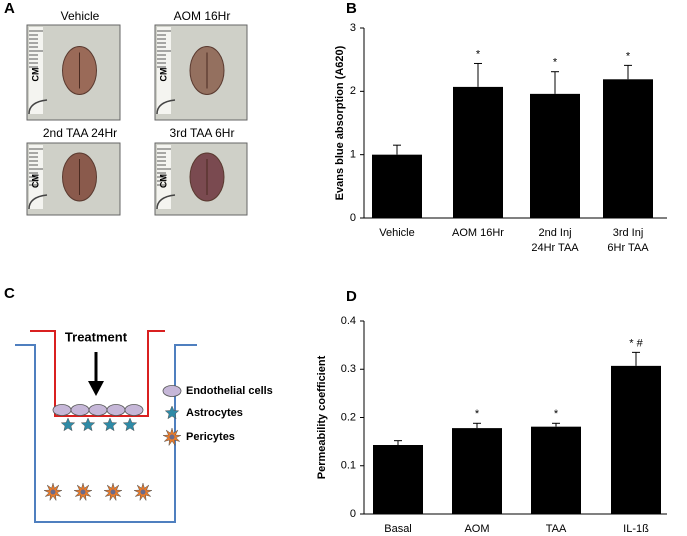 This screenshot has width=687, height=536. I want to click on legend-label: Astrocytes, so click(214, 413).